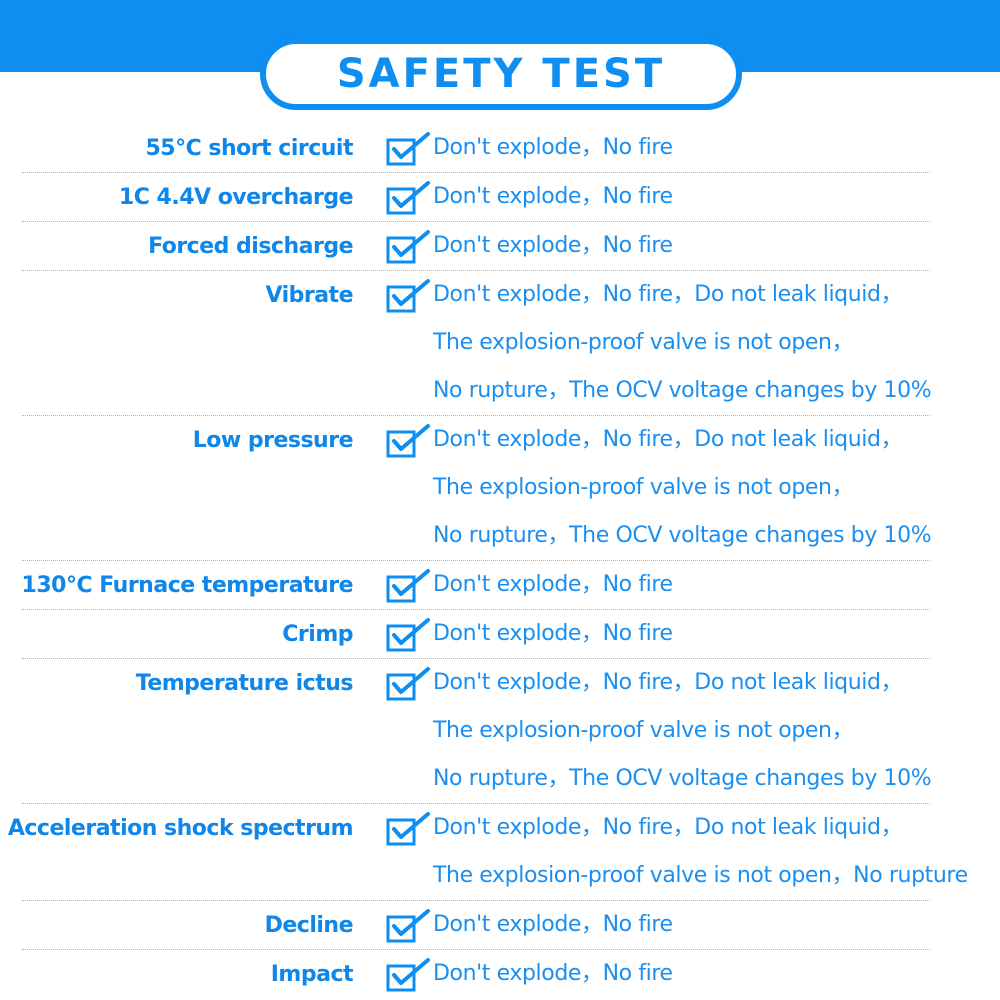 Image resolution: width=1000 pixels, height=1000 pixels. I want to click on test-row: 1C 4.4V overcharge Don't explode，No fire, so click(476, 197).